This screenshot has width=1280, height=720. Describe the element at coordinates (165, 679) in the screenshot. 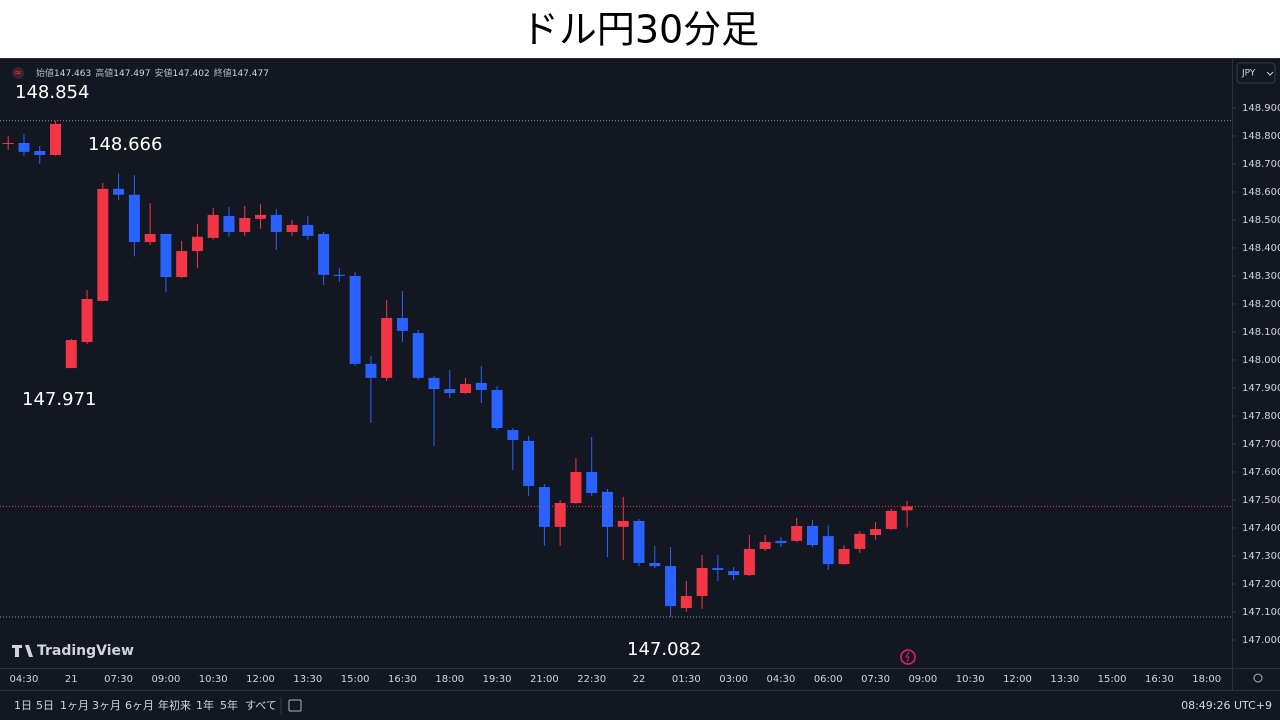

I see `x-tick-label: 09:00` at that location.